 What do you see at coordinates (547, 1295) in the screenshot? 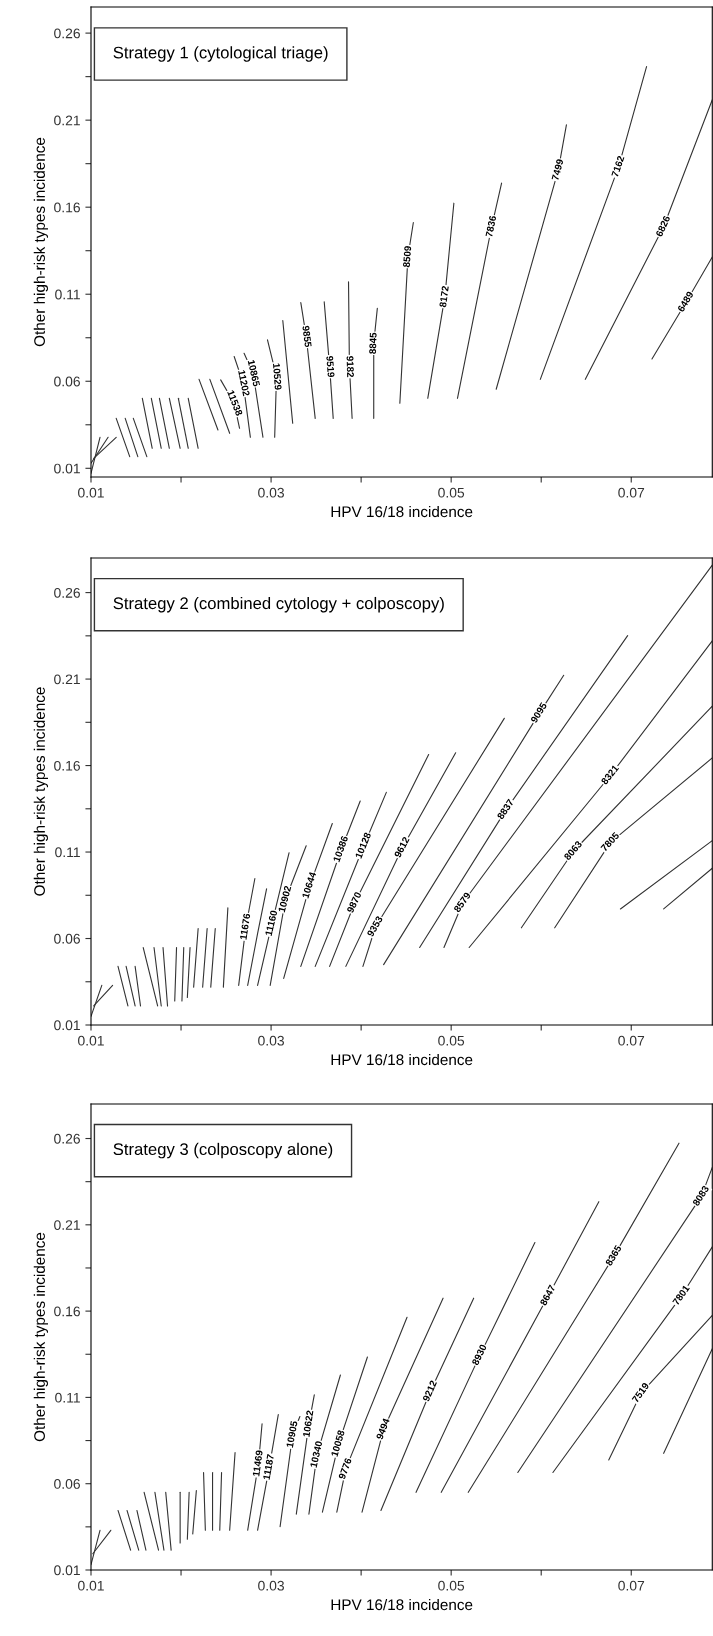
I see `series-label: 8647` at bounding box center [547, 1295].